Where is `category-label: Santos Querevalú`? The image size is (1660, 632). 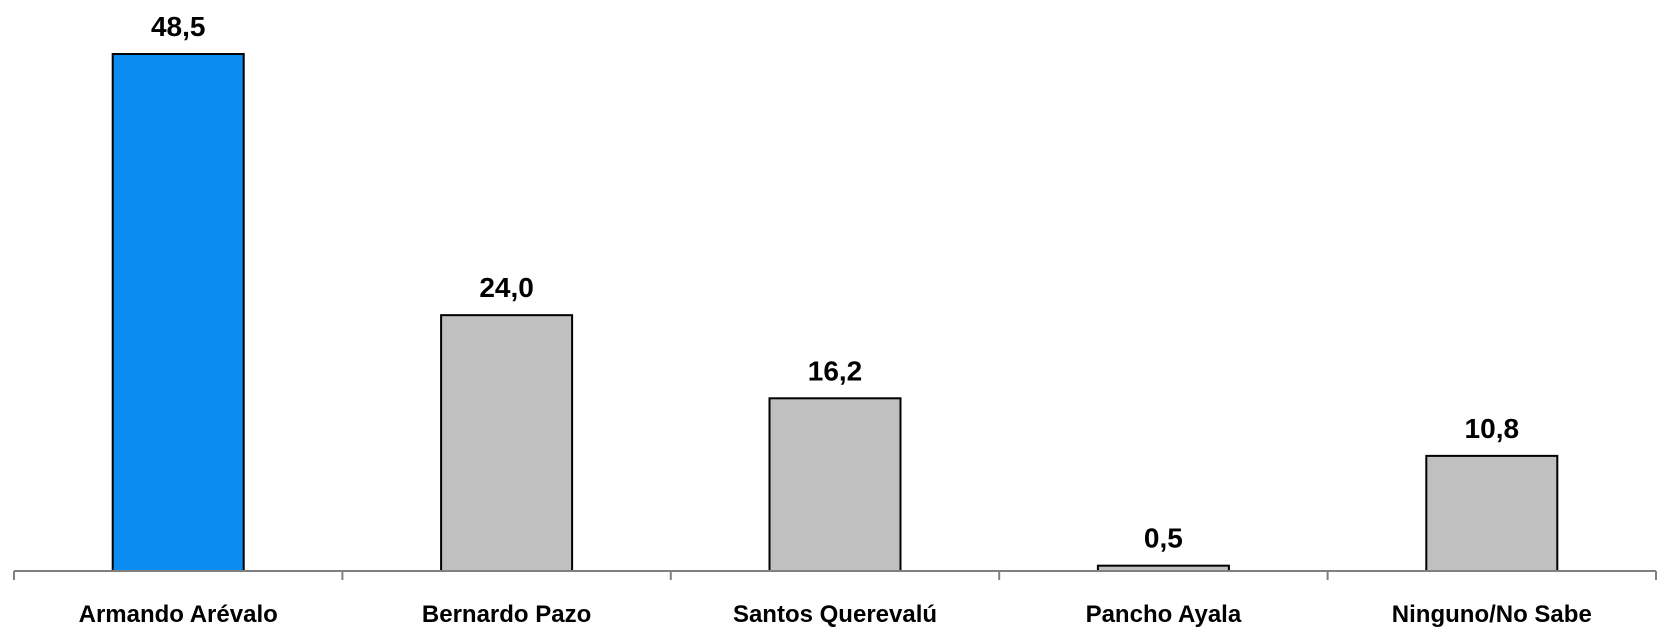 category-label: Santos Querevalú is located at coordinates (835, 614).